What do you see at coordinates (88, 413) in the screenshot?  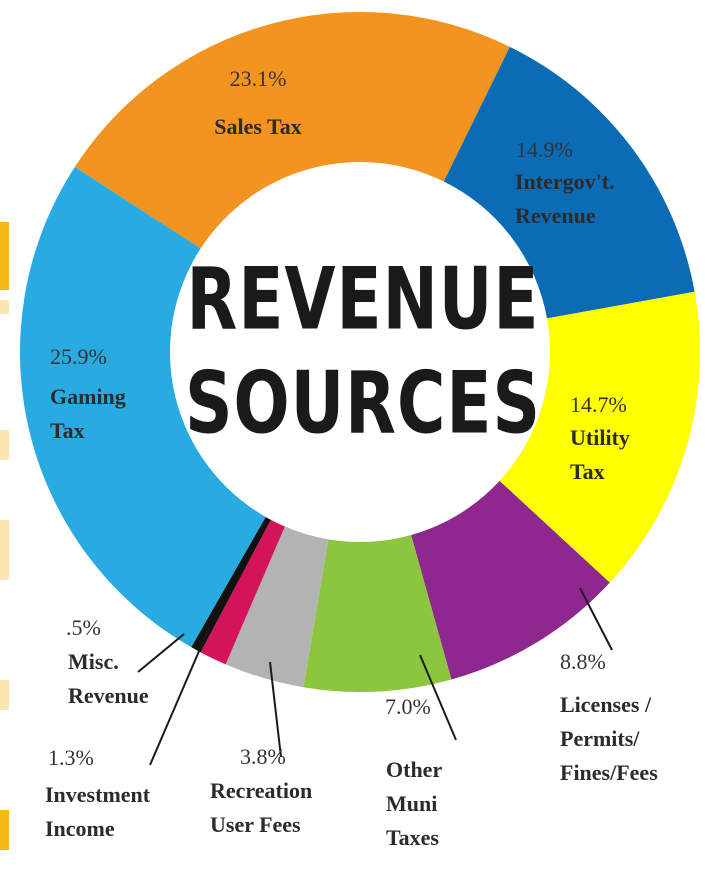 I see `category-label: Gaming Tax` at bounding box center [88, 413].